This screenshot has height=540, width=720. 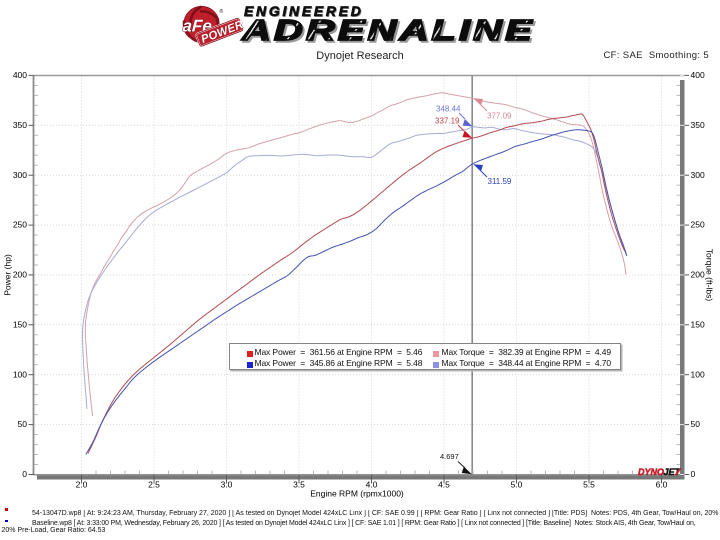 What do you see at coordinates (499, 115) in the screenshot?
I see `svg-text: 377.09` at bounding box center [499, 115].